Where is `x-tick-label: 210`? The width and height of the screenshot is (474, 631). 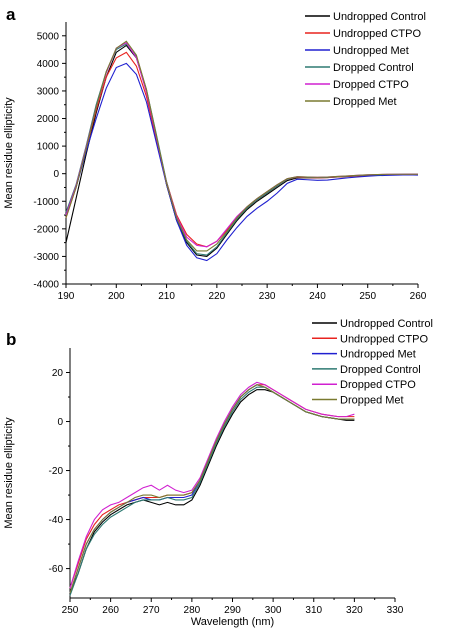 x-tick-label: 210 is located at coordinates (166, 296).